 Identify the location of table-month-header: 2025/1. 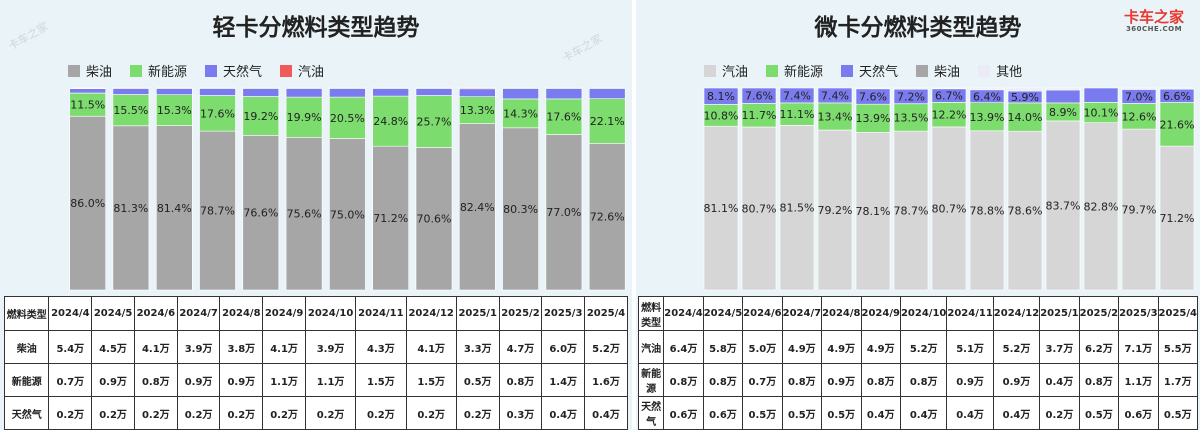
(477, 314).